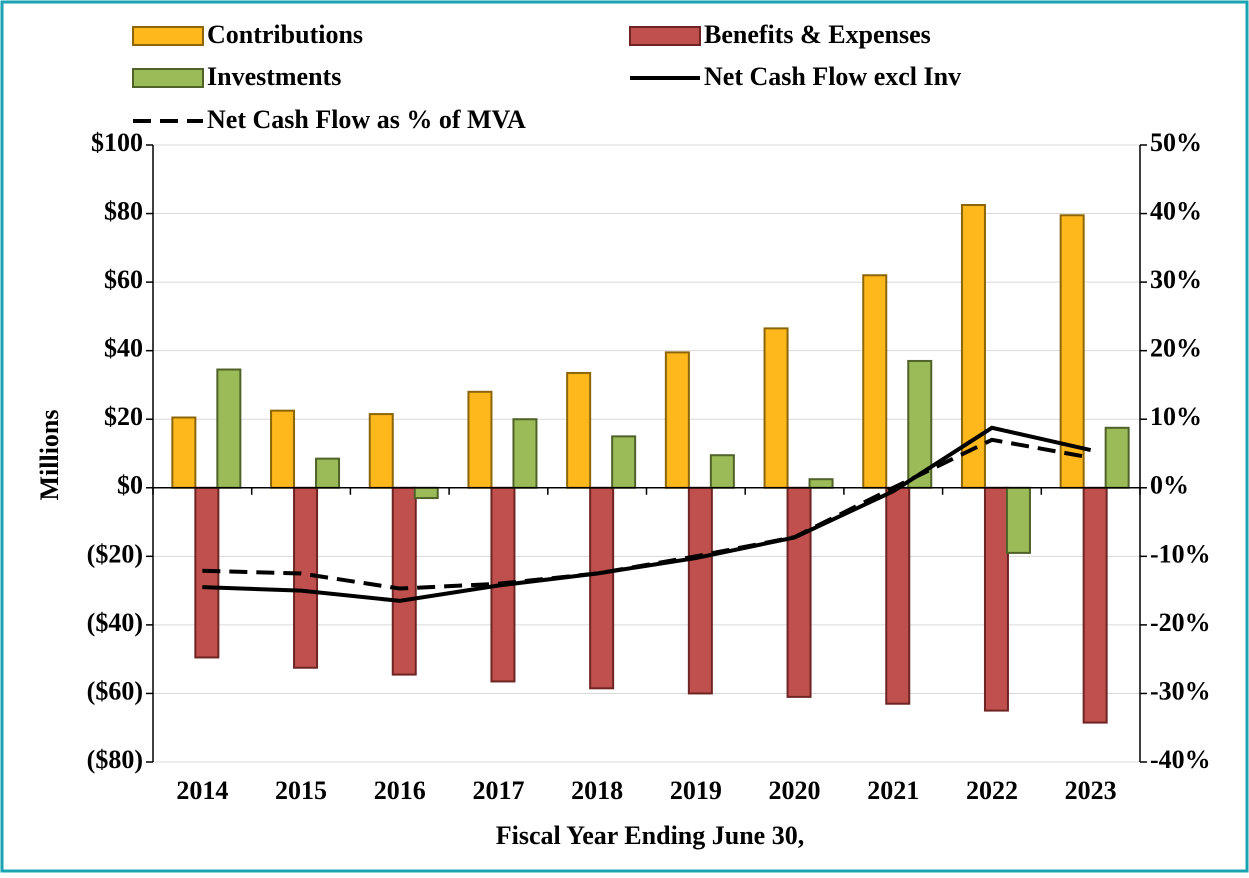  Describe the element at coordinates (1176, 279) in the screenshot. I see `y2-tick-label: 30%` at that location.